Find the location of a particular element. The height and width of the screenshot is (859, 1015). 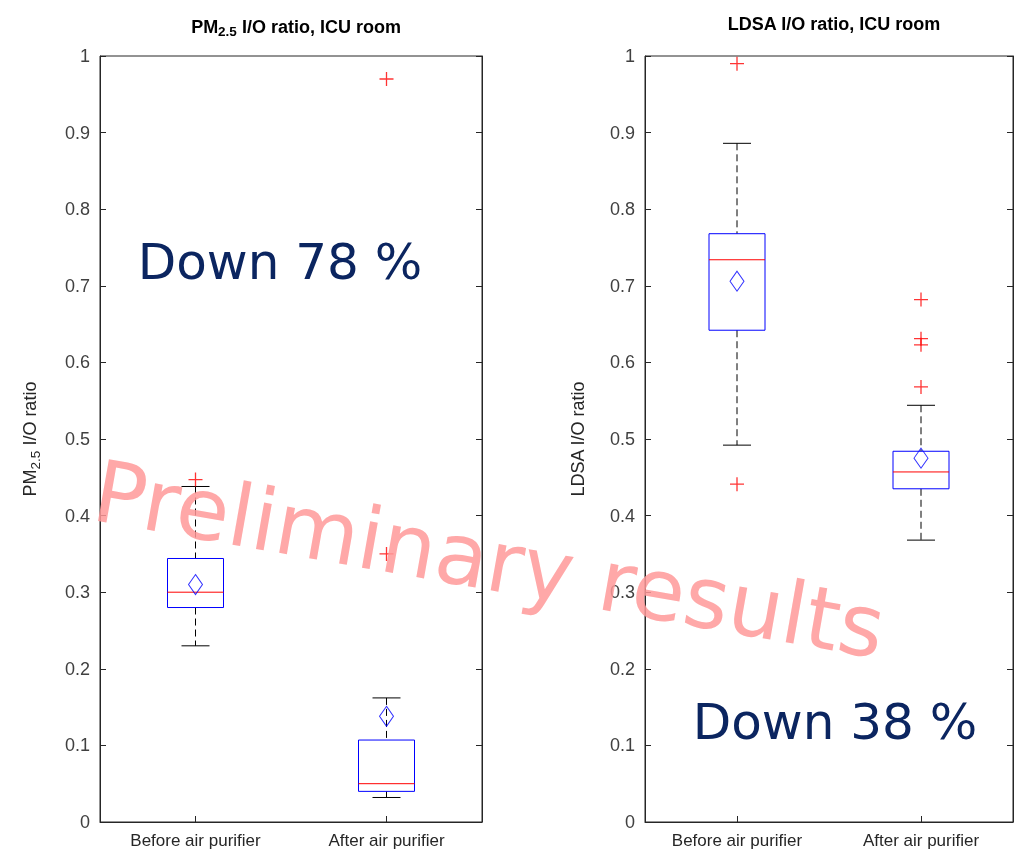

y-tick-label: 0.3 is located at coordinates (77, 592).